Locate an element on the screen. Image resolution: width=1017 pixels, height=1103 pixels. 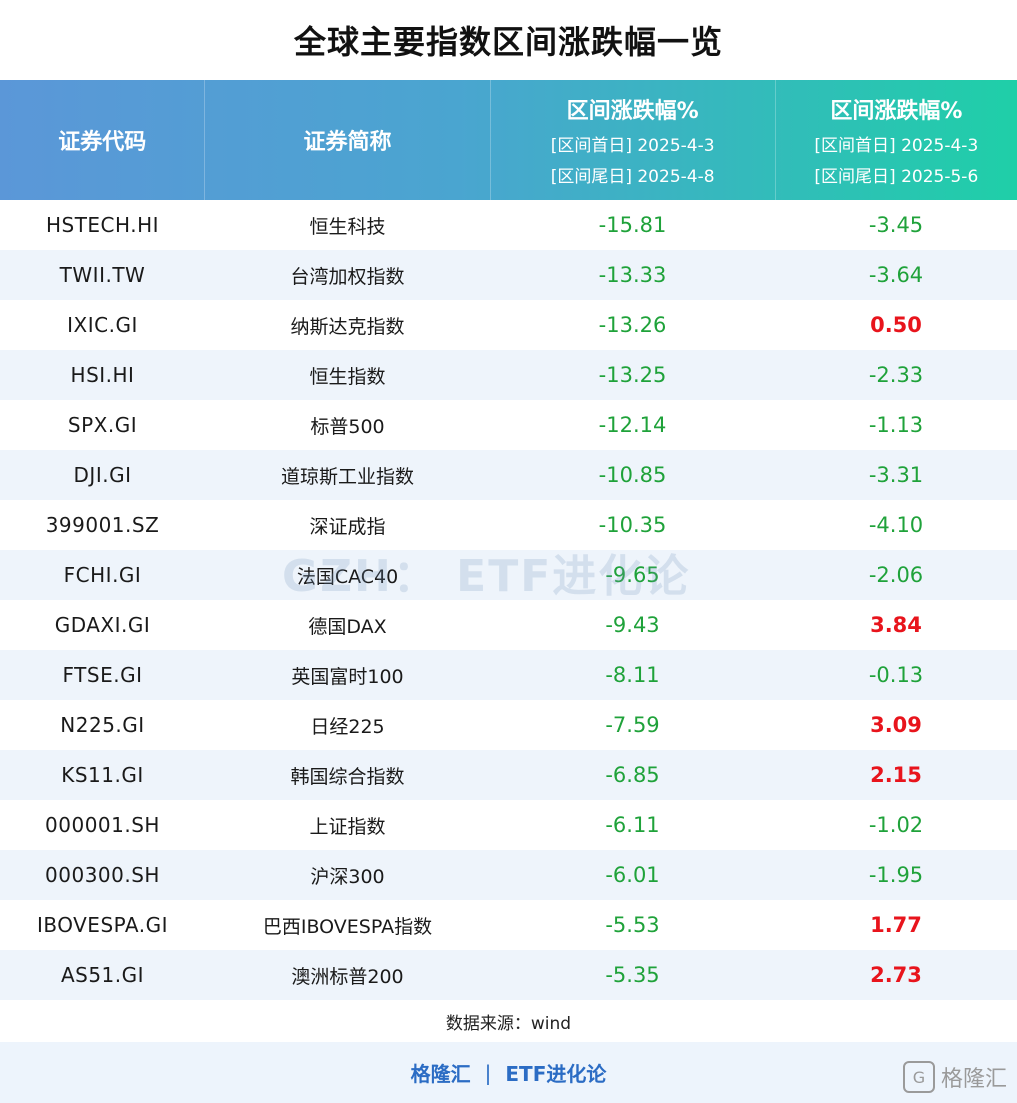
header-period1: 区间涨跌幅% [区间首日] 2025-4-3 [区间尾日] 2025-4-8 is located at coordinates (632, 140).